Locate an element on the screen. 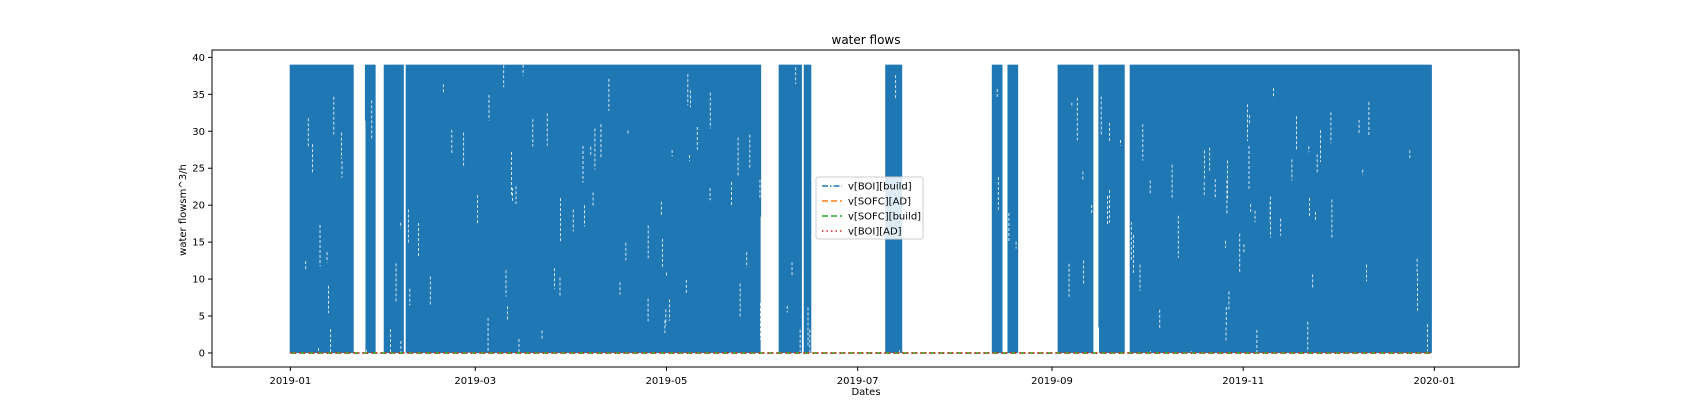  x-tick-label: 2019-11 is located at coordinates (1243, 381).